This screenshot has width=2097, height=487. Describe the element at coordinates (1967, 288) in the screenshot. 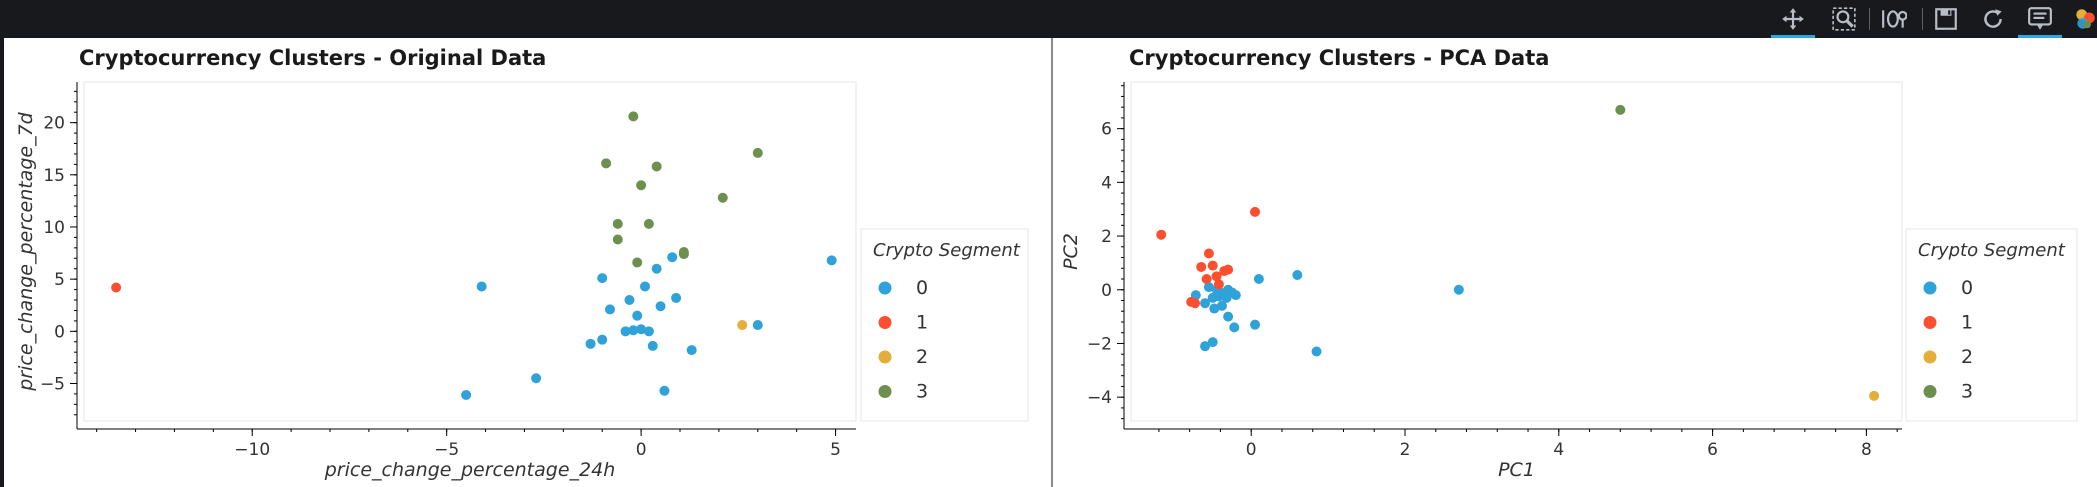

I see `legend-label: 0` at that location.